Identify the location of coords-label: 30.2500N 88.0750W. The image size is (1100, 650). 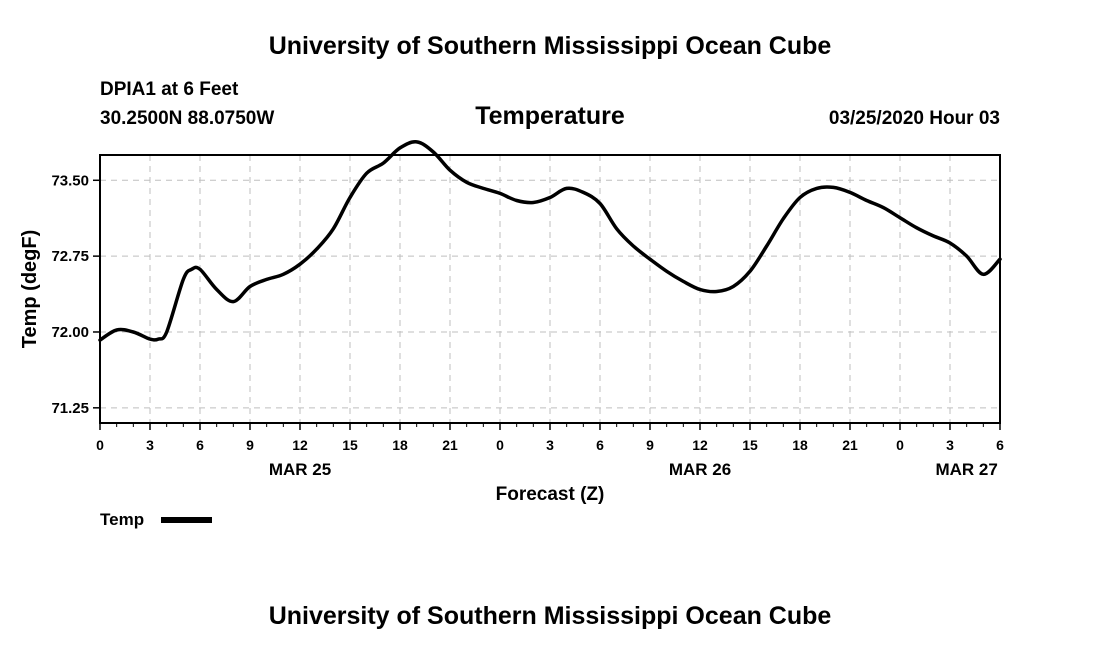
(187, 118).